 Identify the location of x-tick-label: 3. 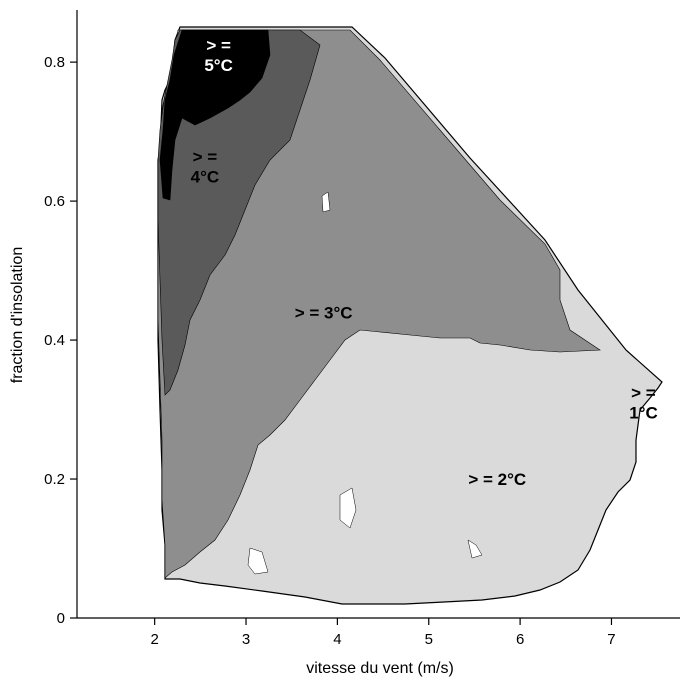
(246, 639).